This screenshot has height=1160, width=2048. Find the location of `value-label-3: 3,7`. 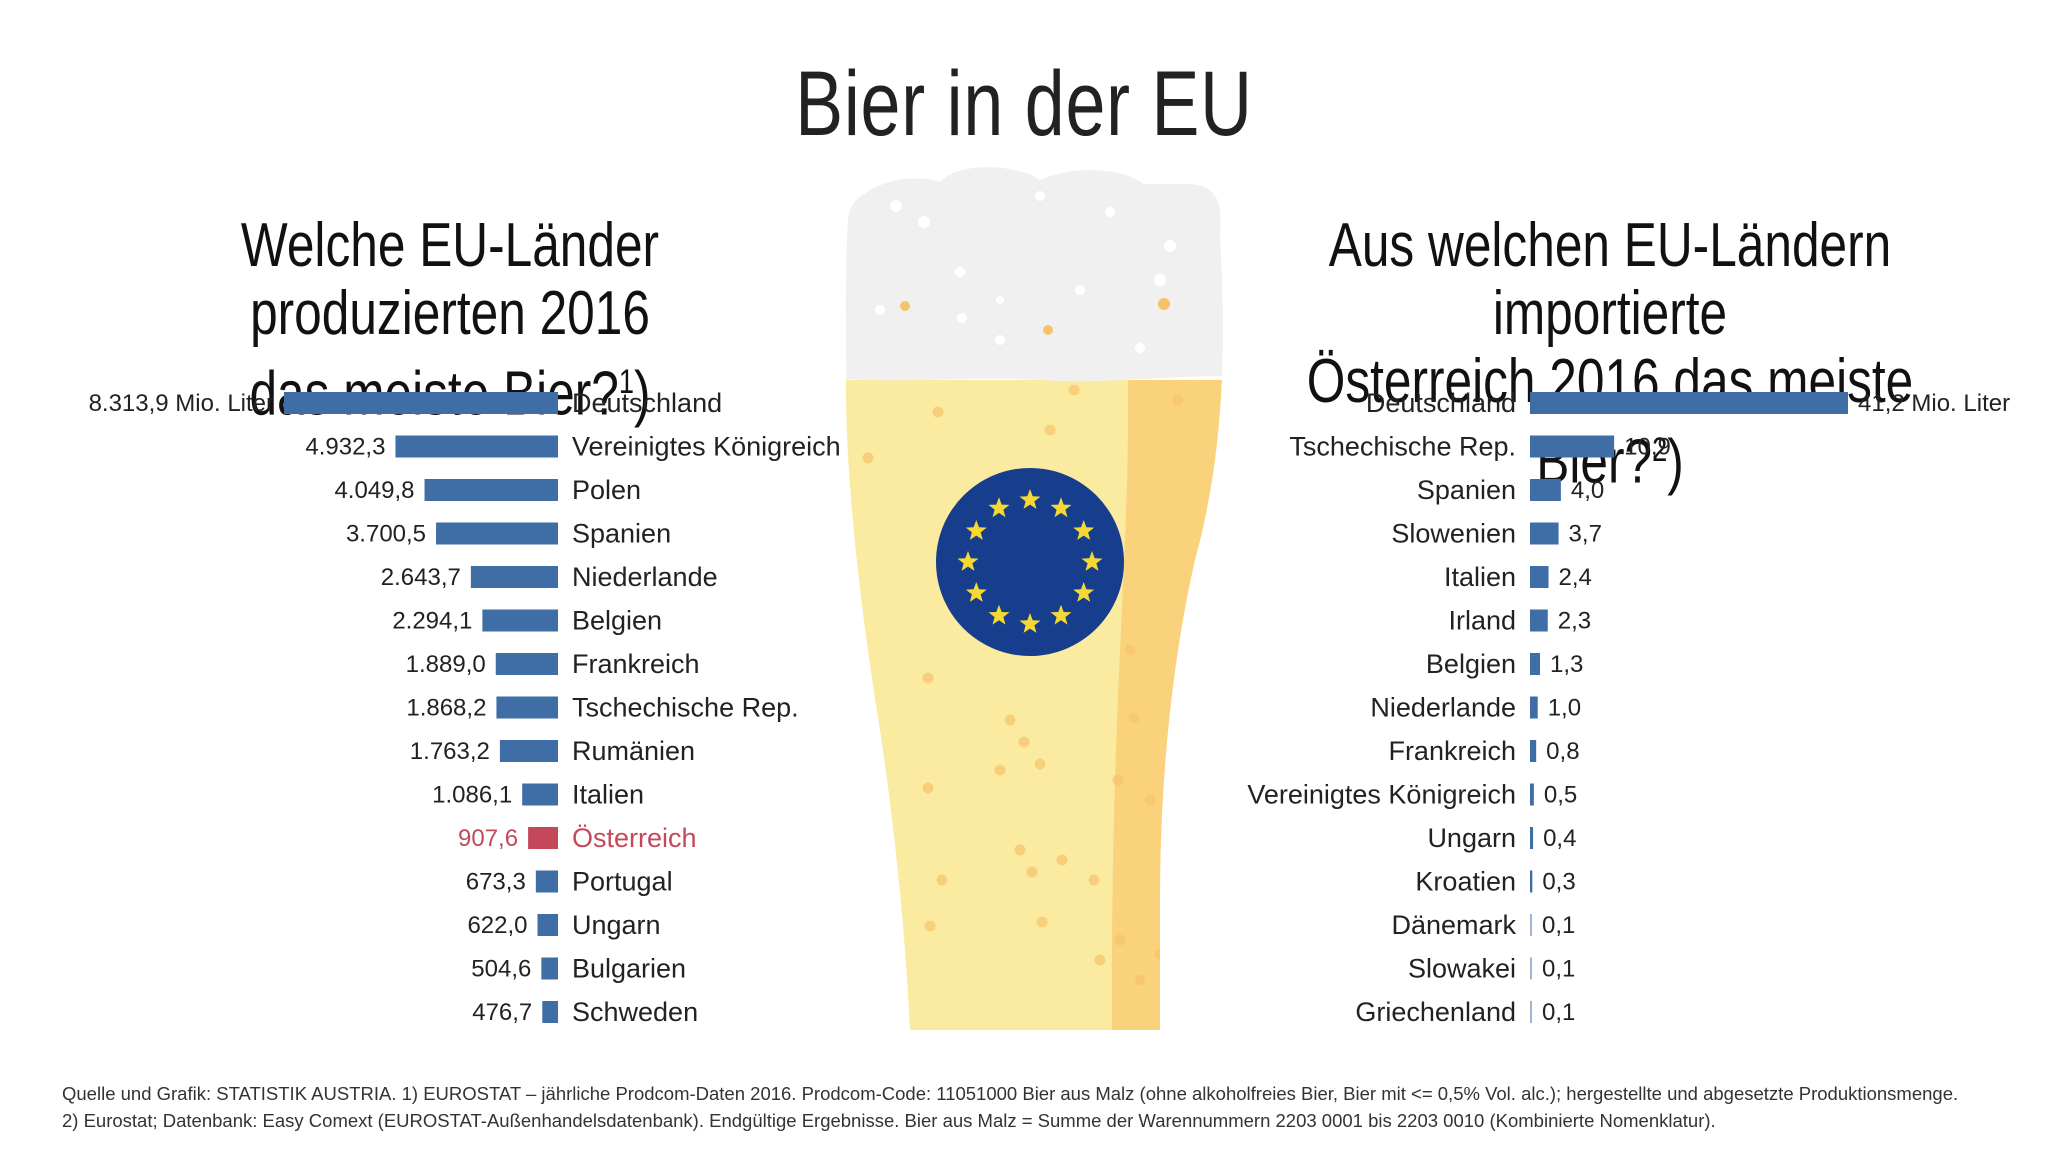

value-label-3: 3,7 is located at coordinates (1585, 534).